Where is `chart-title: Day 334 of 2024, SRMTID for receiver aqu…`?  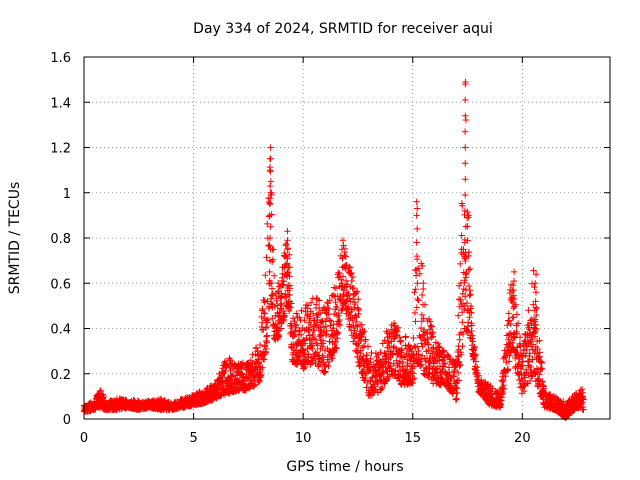 chart-title: Day 334 of 2024, SRMTID for receiver aqu… is located at coordinates (343, 29).